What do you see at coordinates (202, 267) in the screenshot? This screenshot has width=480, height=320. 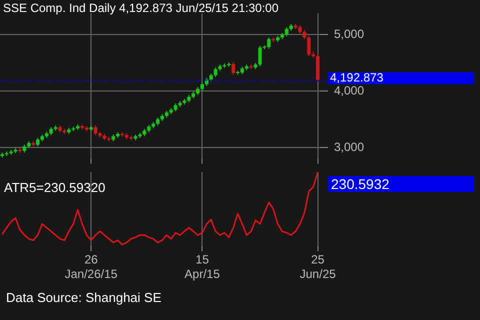 I see `x-tick-label: 15 Apr/15` at bounding box center [202, 267].